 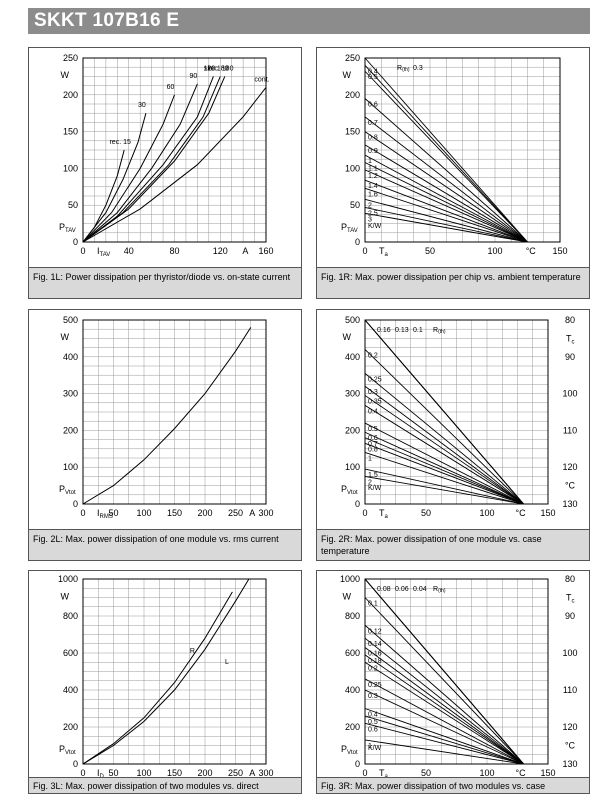 What do you see at coordinates (67, 490) in the screenshot?
I see `y-symbol-2l: PVtot` at bounding box center [67, 490].